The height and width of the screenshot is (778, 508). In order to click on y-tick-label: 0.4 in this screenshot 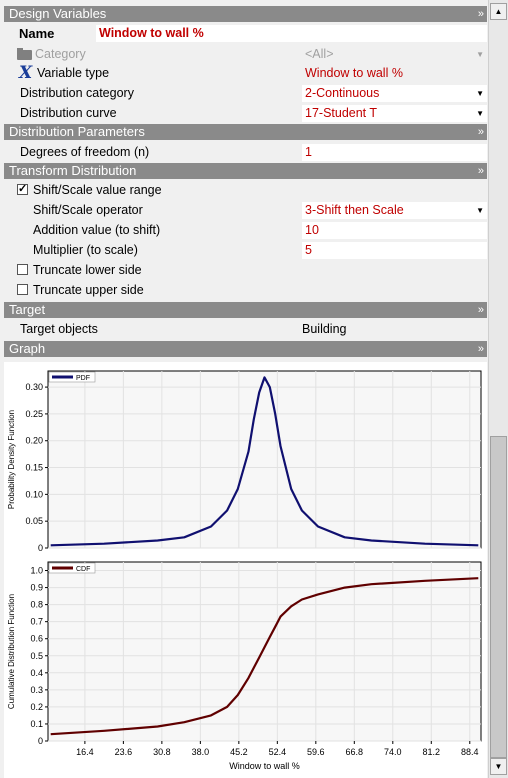, I will do `click(36, 673)`.